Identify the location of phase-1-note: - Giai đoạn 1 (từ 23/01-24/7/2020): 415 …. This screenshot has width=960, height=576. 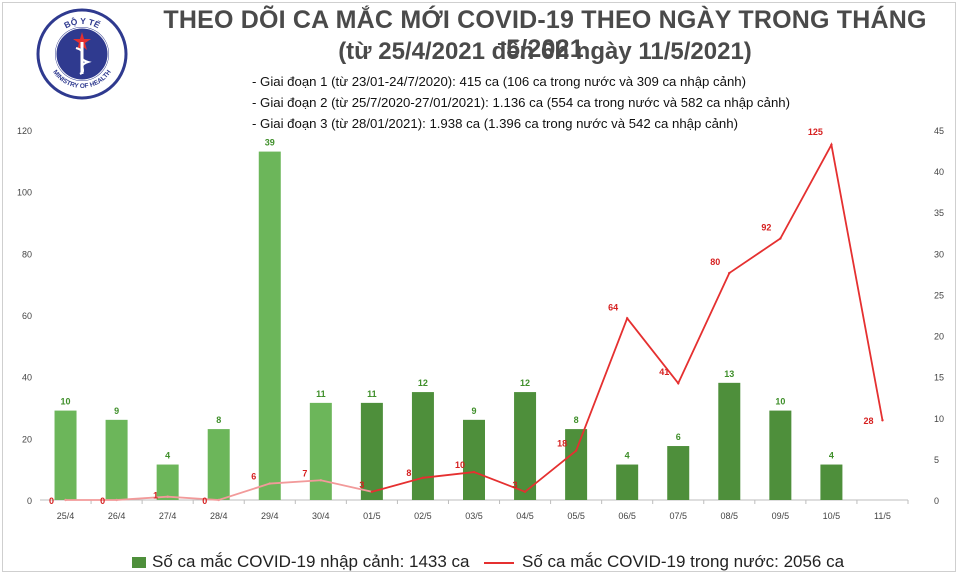
(499, 81).